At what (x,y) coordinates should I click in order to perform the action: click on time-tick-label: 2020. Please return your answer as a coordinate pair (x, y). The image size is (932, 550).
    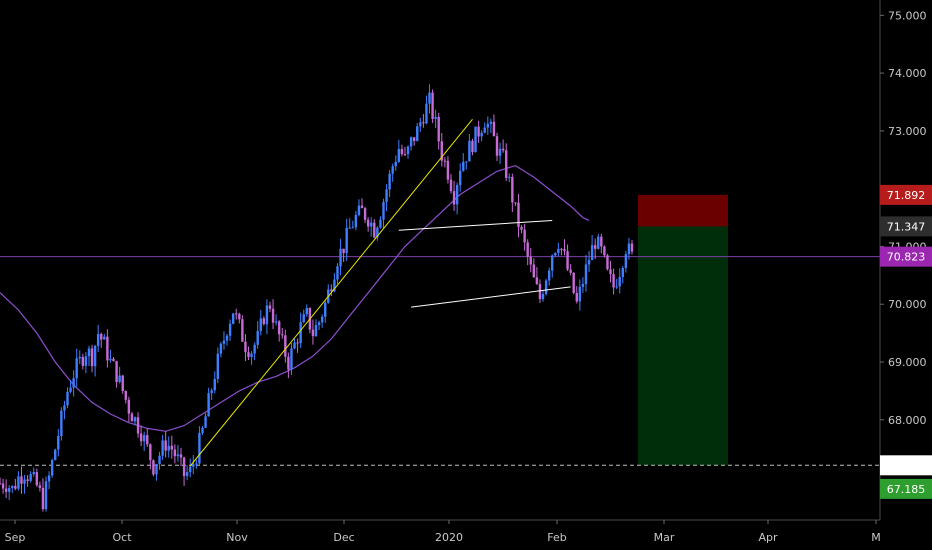
    Looking at the image, I should click on (449, 537).